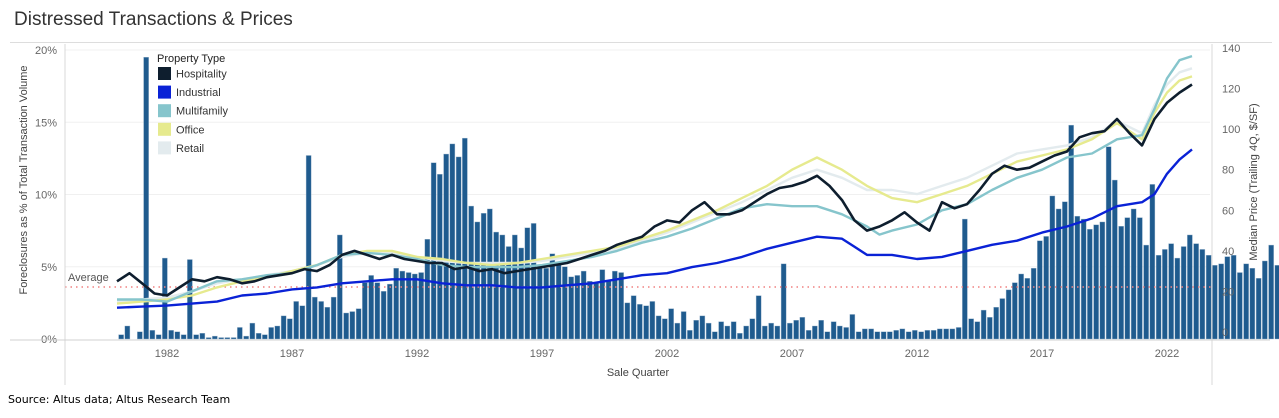 The width and height of the screenshot is (1279, 418). What do you see at coordinates (1228, 252) in the screenshot?
I see `y-right-tick: 40` at bounding box center [1228, 252].